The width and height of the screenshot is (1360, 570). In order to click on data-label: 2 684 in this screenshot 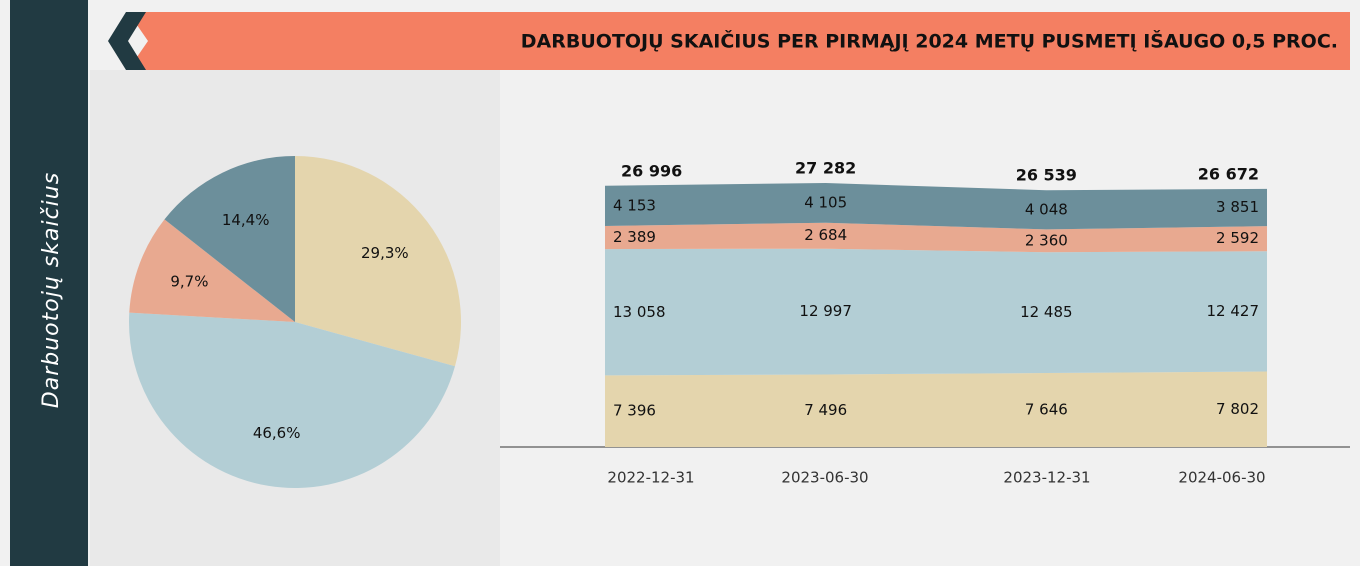, I will do `click(825, 235)`.